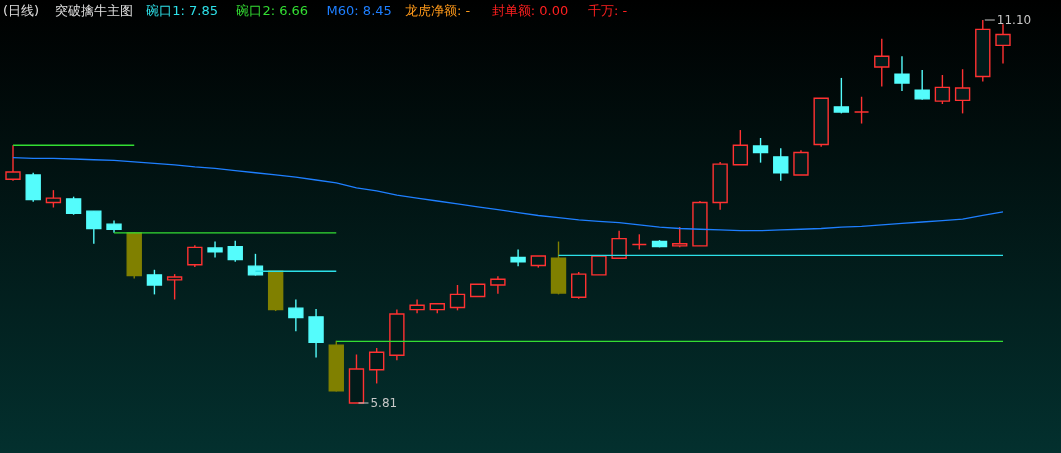  What do you see at coordinates (384, 403) in the screenshot?
I see `annotation: 5.81` at bounding box center [384, 403].